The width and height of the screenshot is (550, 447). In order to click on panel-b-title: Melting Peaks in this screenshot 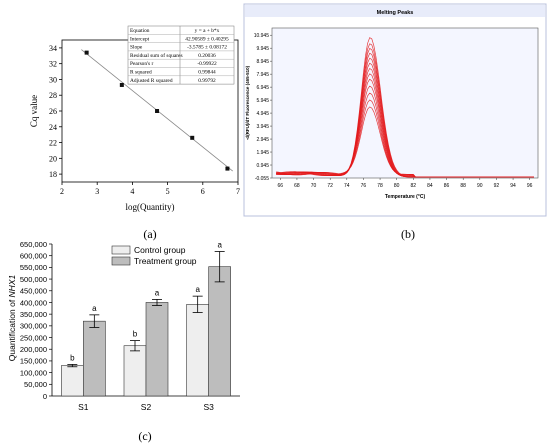, I will do `click(395, 13)`.